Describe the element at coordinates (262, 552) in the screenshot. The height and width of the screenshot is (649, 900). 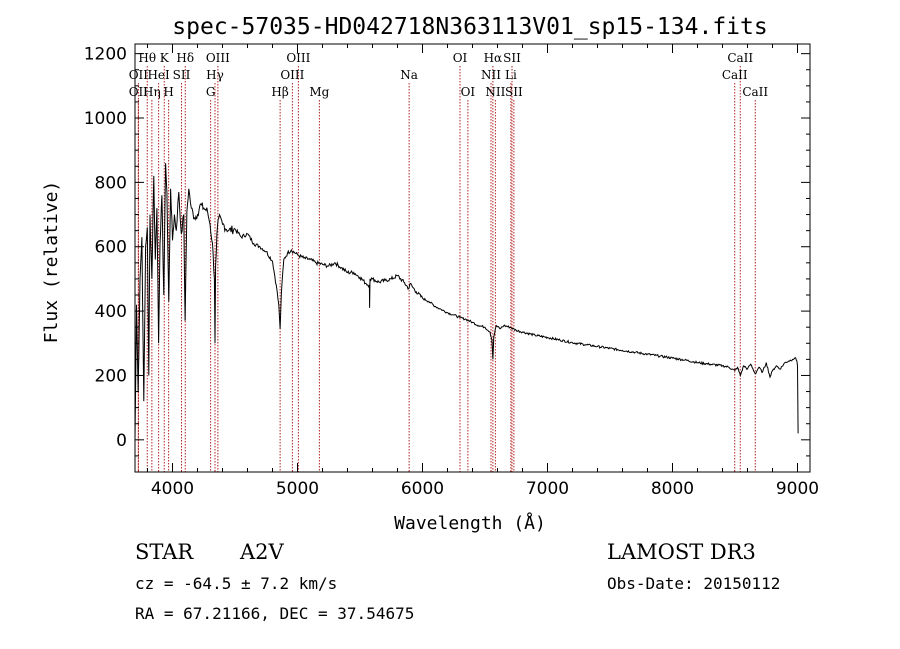
I see `spectral-subclass: A2V` at that location.